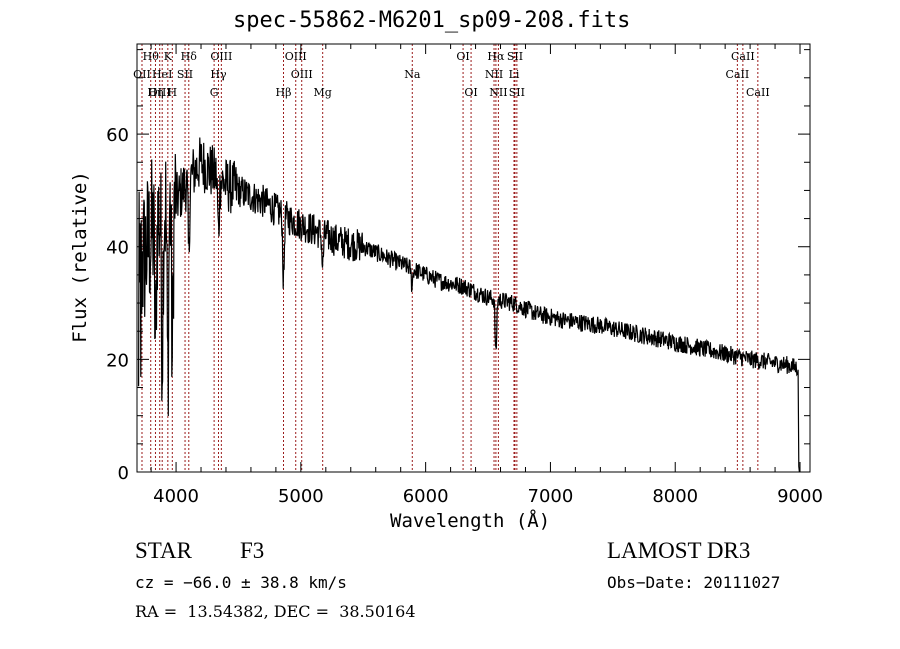 Image resolution: width=900 pixels, height=649 pixels. What do you see at coordinates (117, 135) in the screenshot?
I see `y-tick-label: 60` at bounding box center [117, 135].